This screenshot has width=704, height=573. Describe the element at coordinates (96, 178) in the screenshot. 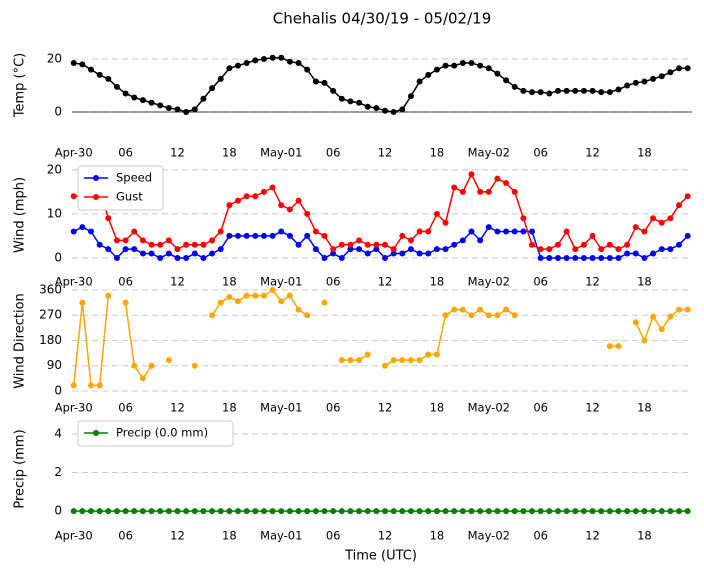

I see `legend-marker` at that location.